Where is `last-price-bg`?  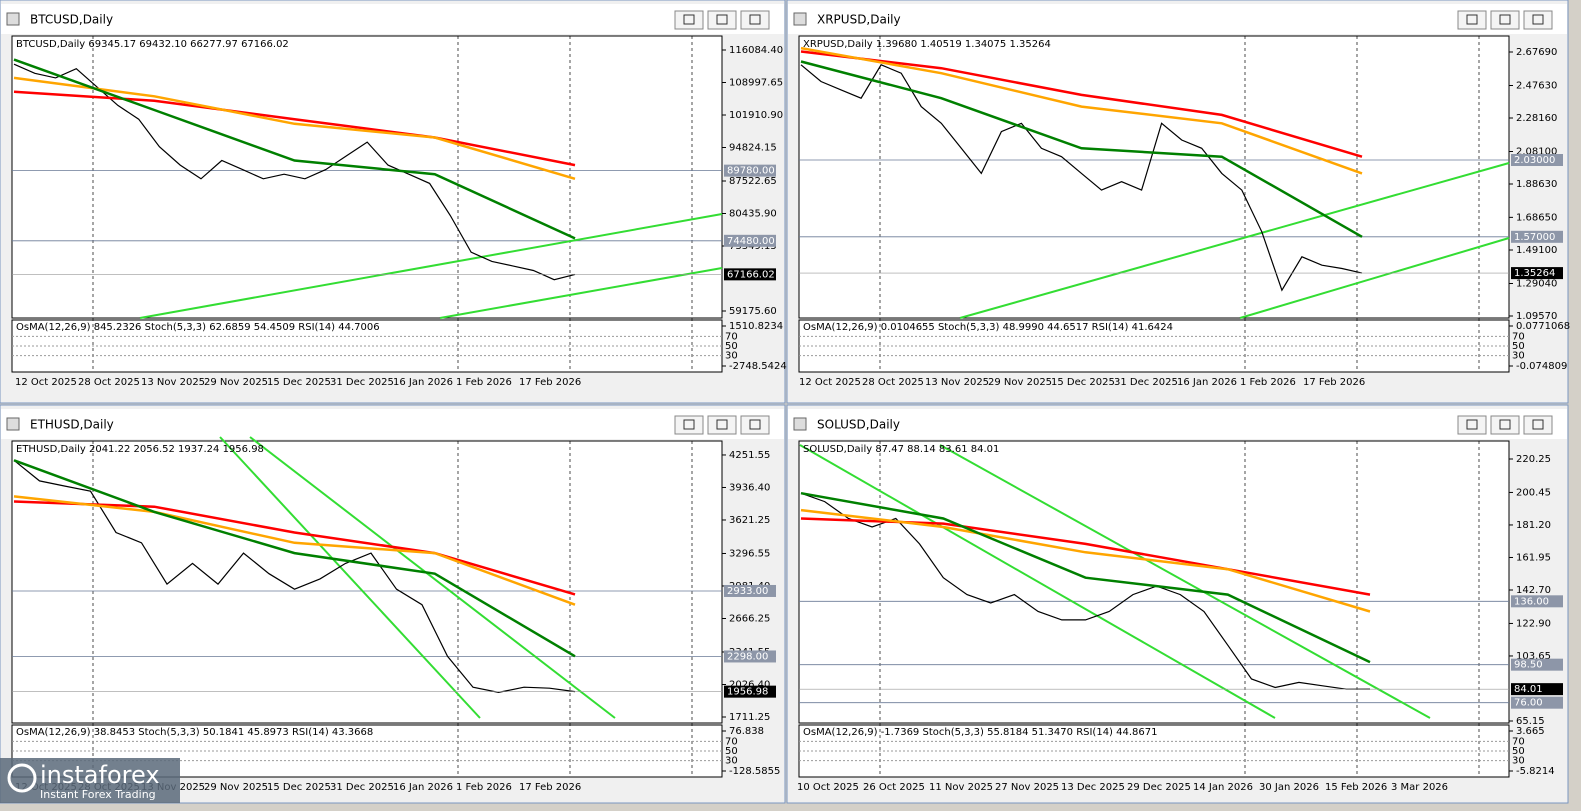
last-price-bg is located at coordinates (1537, 273).